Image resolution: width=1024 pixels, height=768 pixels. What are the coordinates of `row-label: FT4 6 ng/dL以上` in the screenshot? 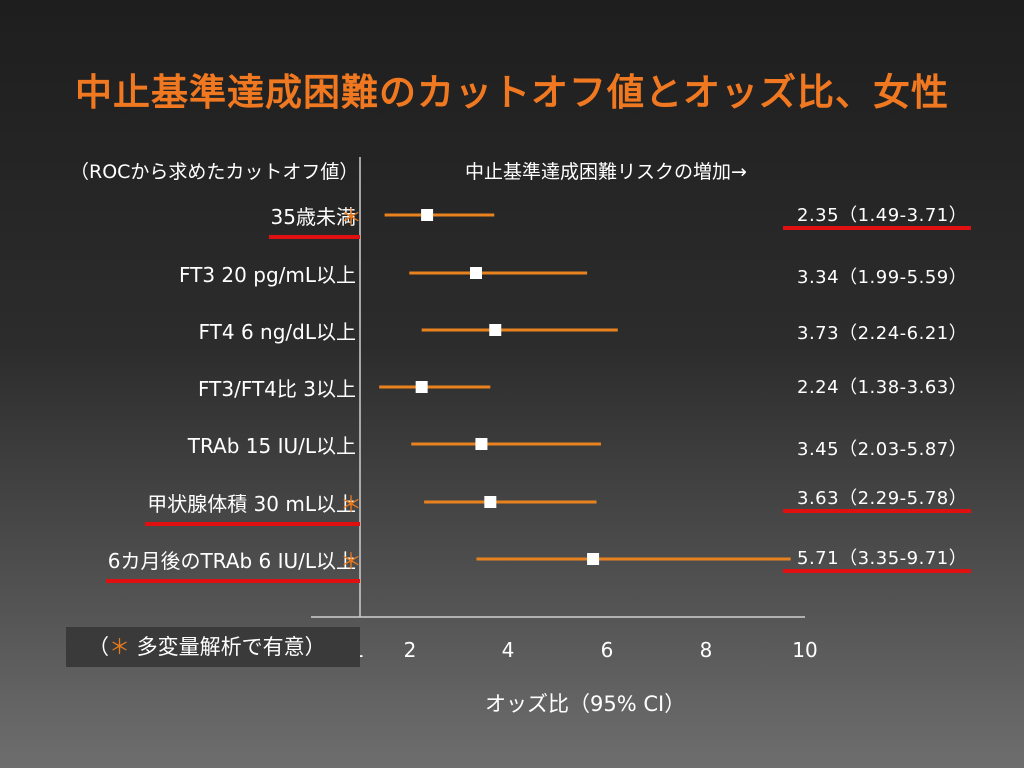 It's located at (277, 332).